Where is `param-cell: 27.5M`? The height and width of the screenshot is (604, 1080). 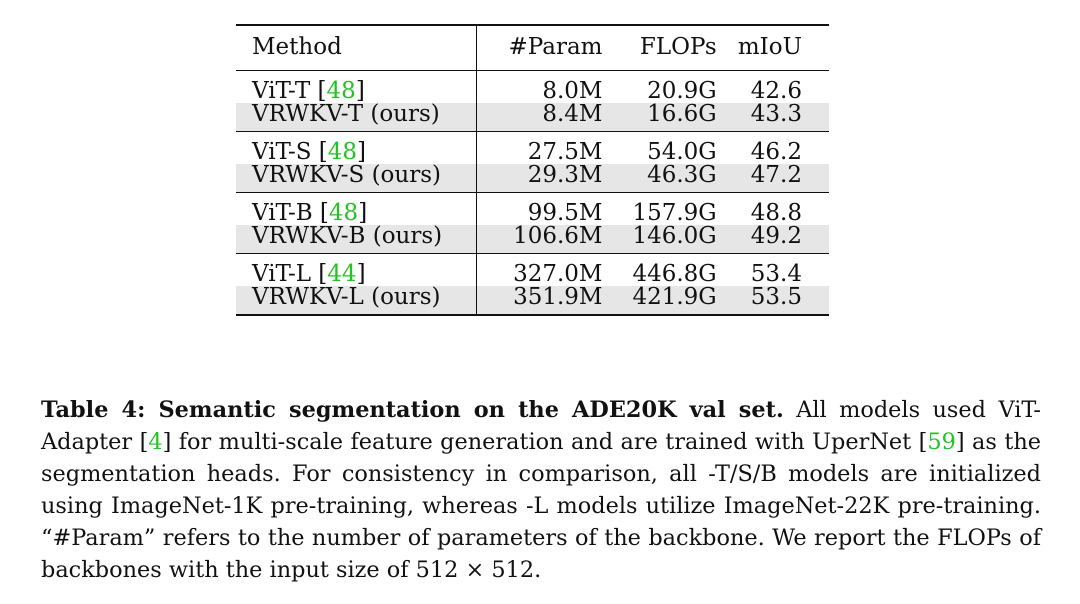 param-cell: 27.5M is located at coordinates (565, 151).